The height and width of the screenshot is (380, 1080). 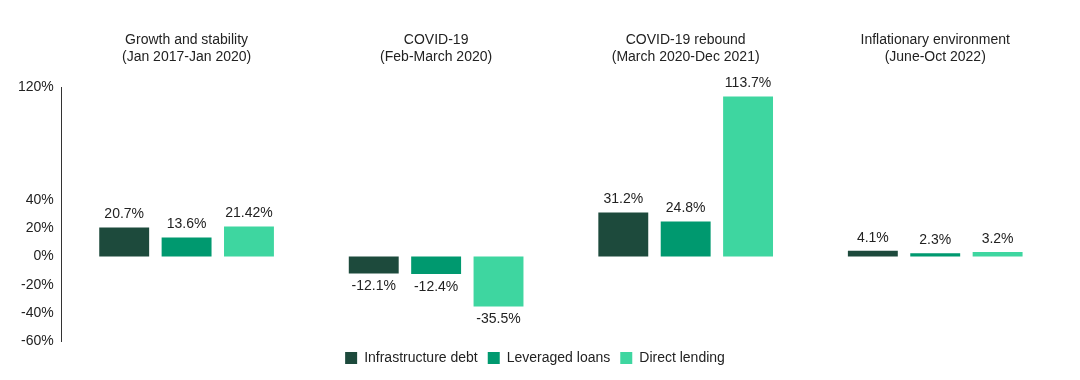 What do you see at coordinates (39, 227) in the screenshot?
I see `y-tick-label: 20%` at bounding box center [39, 227].